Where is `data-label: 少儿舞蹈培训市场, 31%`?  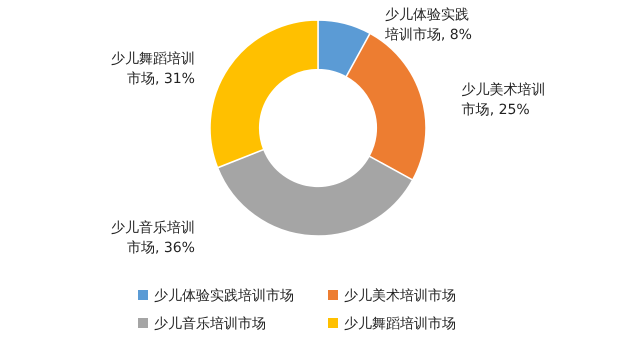
data-label: 少儿舞蹈培训市场, 31% is located at coordinates (152, 70).